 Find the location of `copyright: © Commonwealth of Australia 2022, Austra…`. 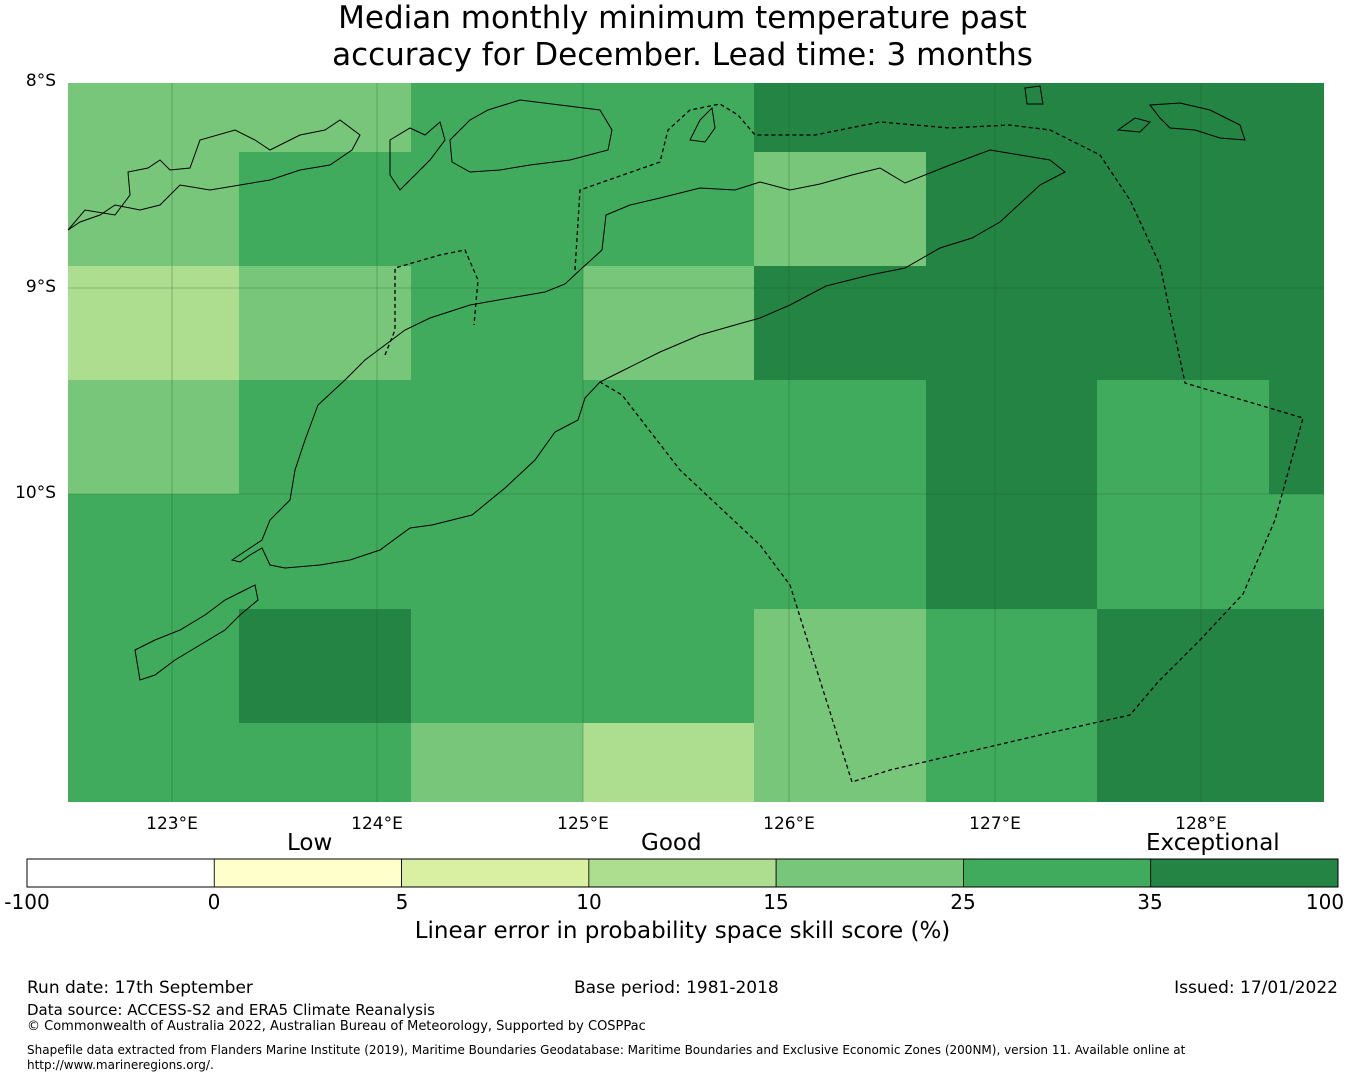

copyright: © Commonwealth of Australia 2022, Austra… is located at coordinates (336, 1026).